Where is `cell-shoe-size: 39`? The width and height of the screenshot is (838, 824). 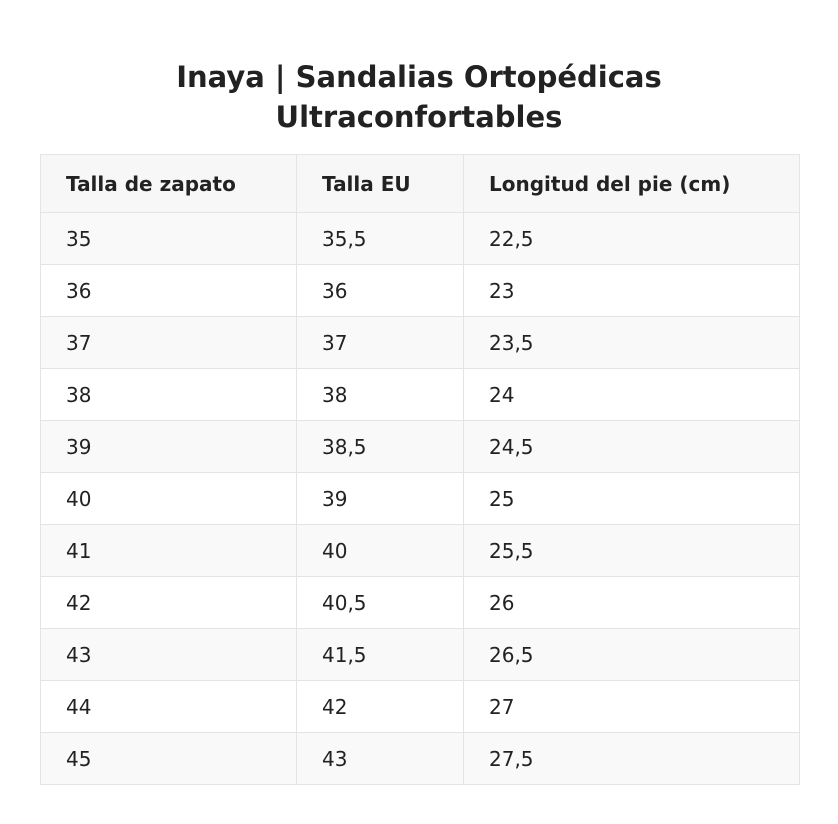
cell-shoe-size: 39 is located at coordinates (168, 446).